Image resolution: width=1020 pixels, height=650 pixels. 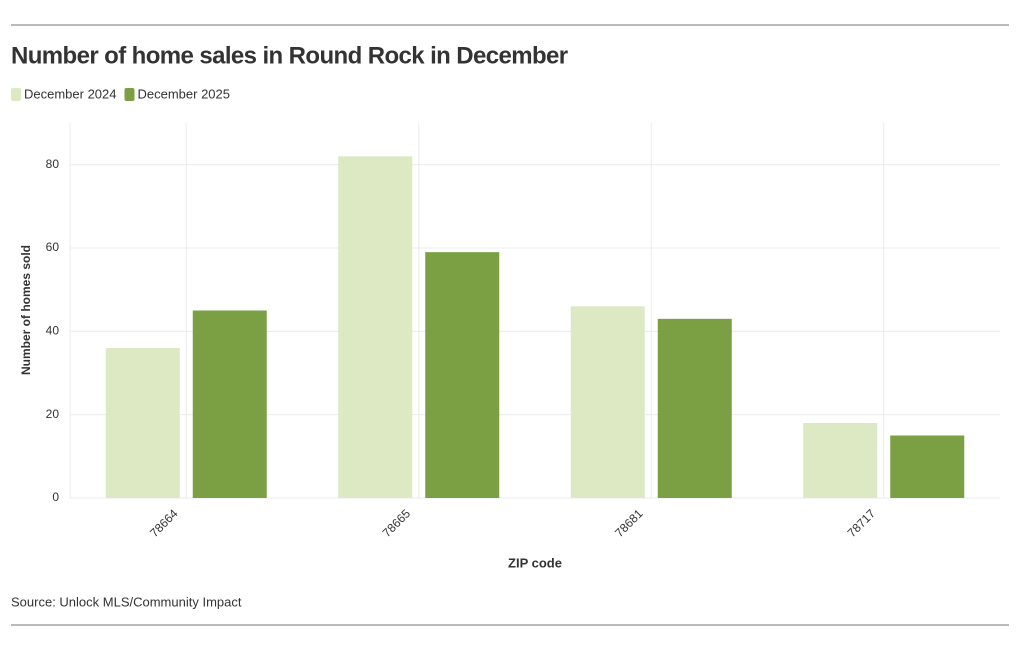 What do you see at coordinates (164, 523) in the screenshot?
I see `x-tick-label: 78664` at bounding box center [164, 523].